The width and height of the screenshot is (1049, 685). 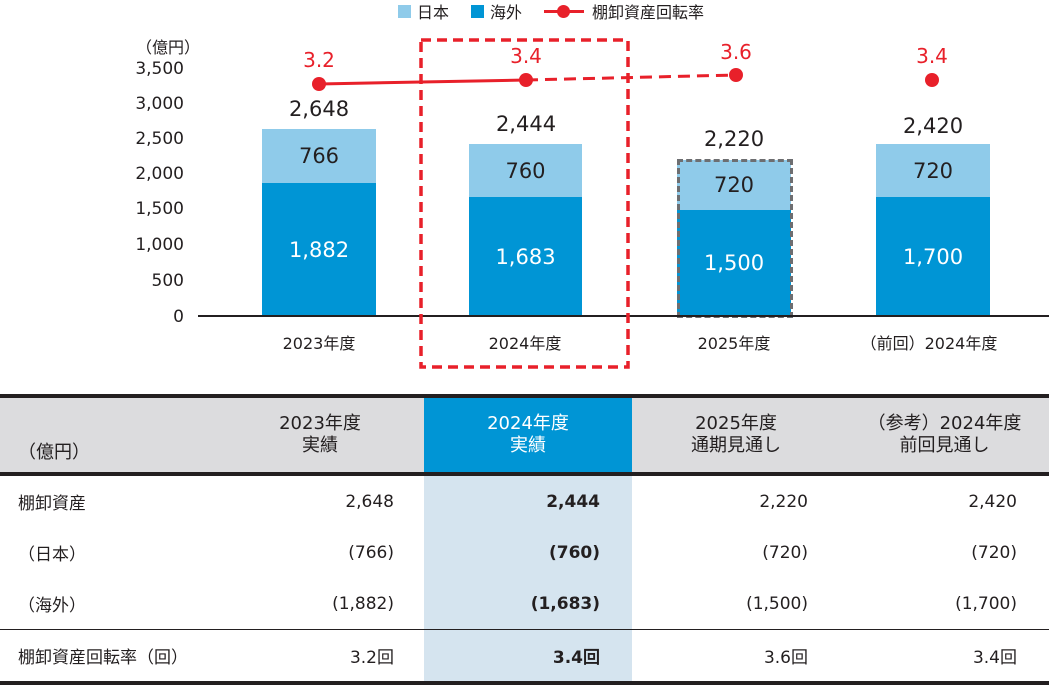 What do you see at coordinates (369, 501) in the screenshot?
I see `cell: 2,648` at bounding box center [369, 501].